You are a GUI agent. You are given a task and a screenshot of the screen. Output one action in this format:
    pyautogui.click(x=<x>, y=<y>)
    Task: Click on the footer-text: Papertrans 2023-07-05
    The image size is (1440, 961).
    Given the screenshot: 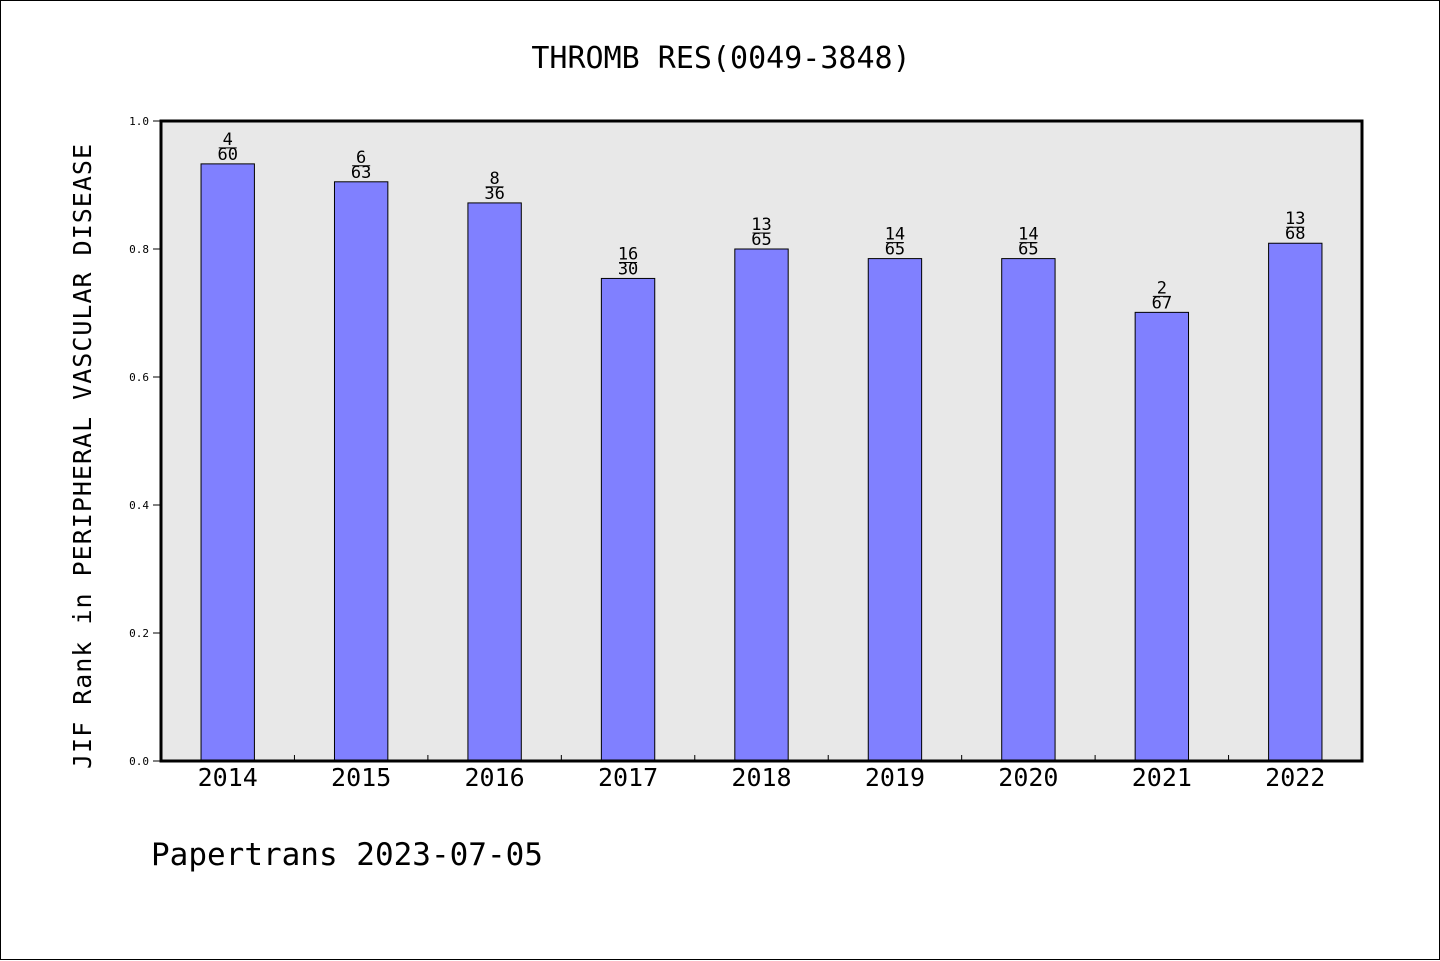 What is the action you would take?
    pyautogui.click(x=347, y=855)
    